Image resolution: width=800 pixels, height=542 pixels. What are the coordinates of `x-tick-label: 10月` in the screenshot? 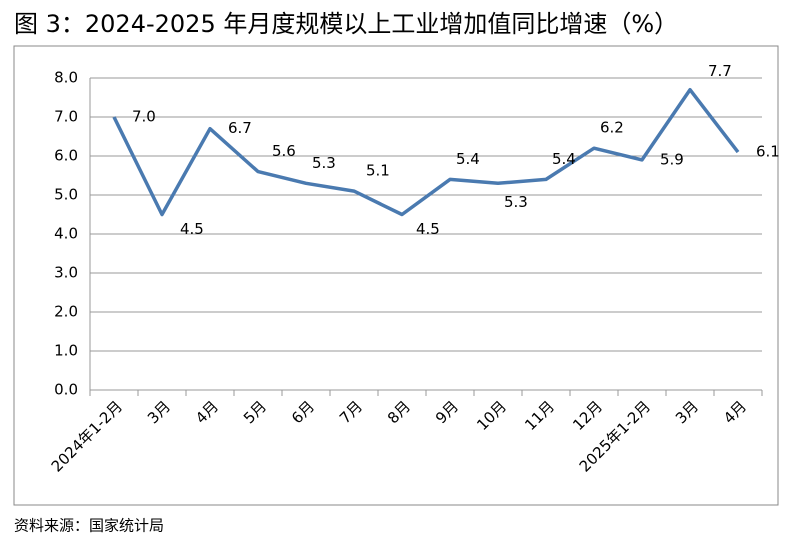 It's located at (491, 415).